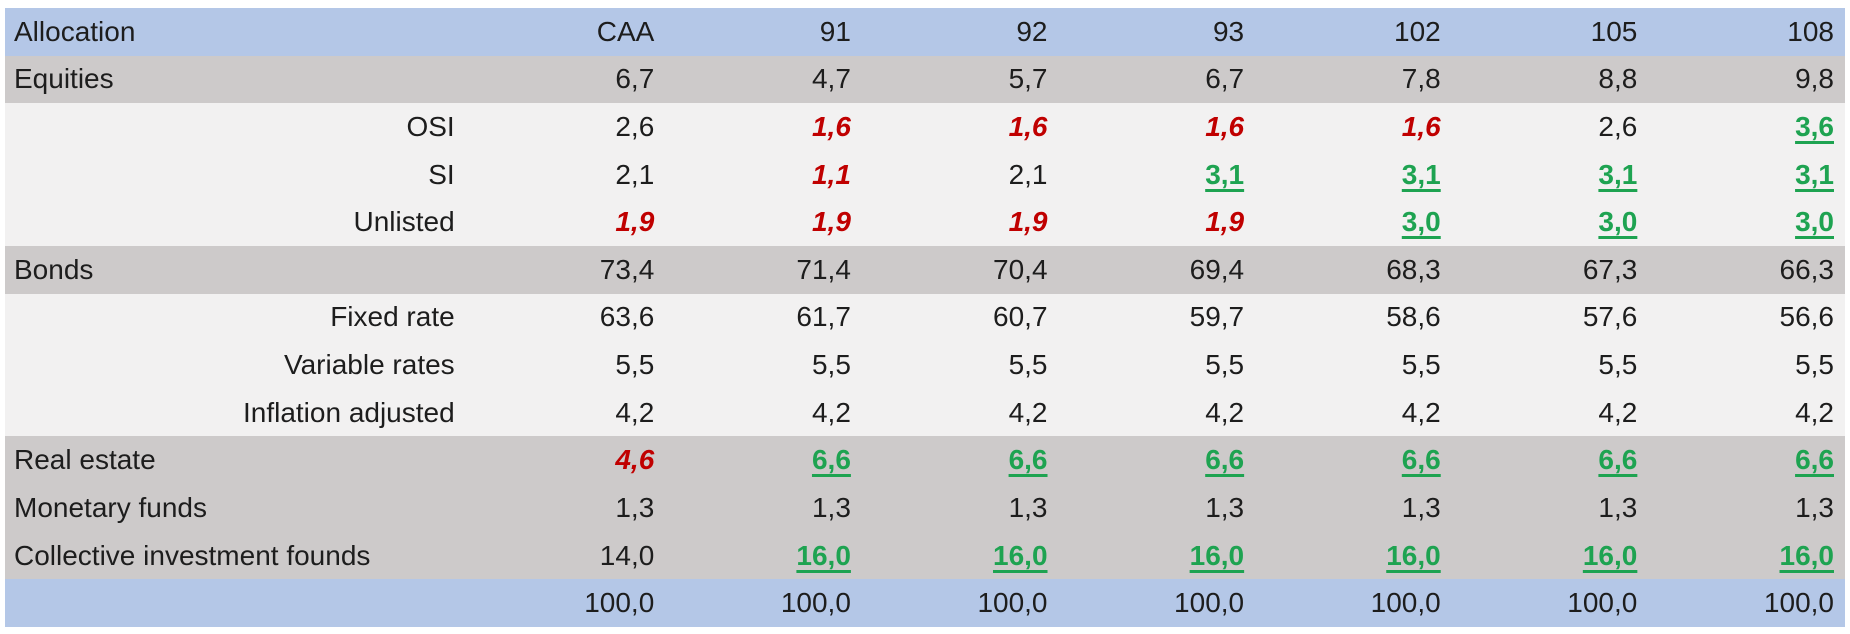 Image resolution: width=1850 pixels, height=634 pixels. What do you see at coordinates (1421, 79) in the screenshot?
I see `value-cell: 7,8` at bounding box center [1421, 79].